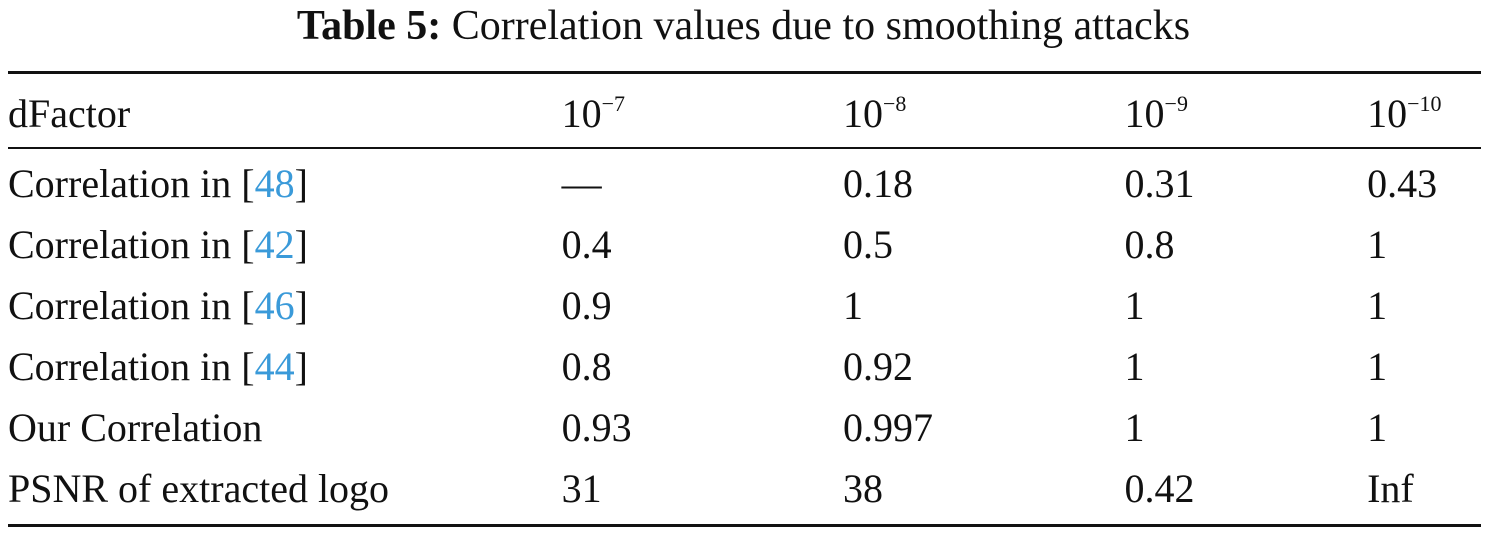 This screenshot has width=1487, height=533. Describe the element at coordinates (868, 244) in the screenshot. I see `table-cell: 0.5` at that location.